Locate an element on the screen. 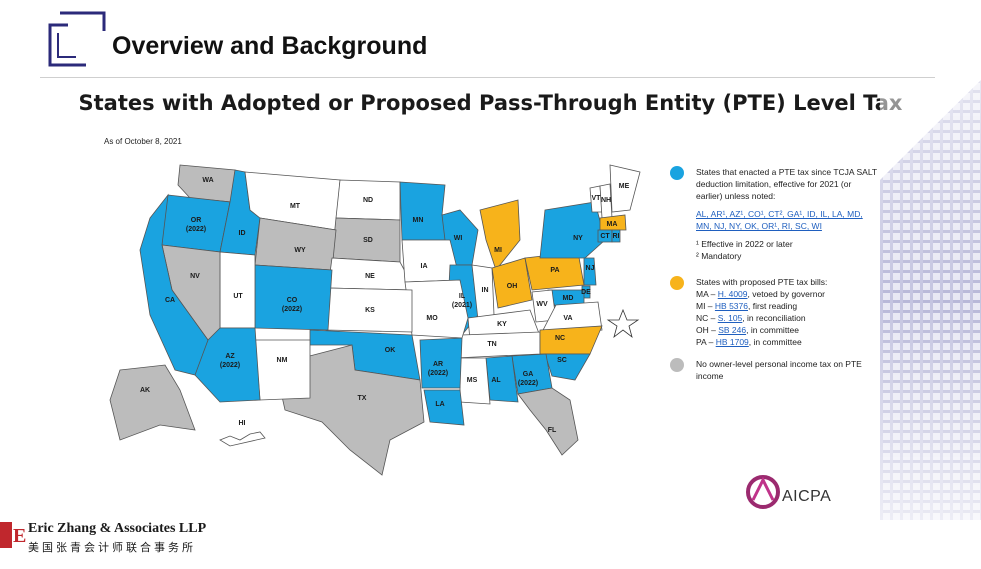 This screenshot has width=981, height=569. state-label-mi: MI is located at coordinates (498, 250).